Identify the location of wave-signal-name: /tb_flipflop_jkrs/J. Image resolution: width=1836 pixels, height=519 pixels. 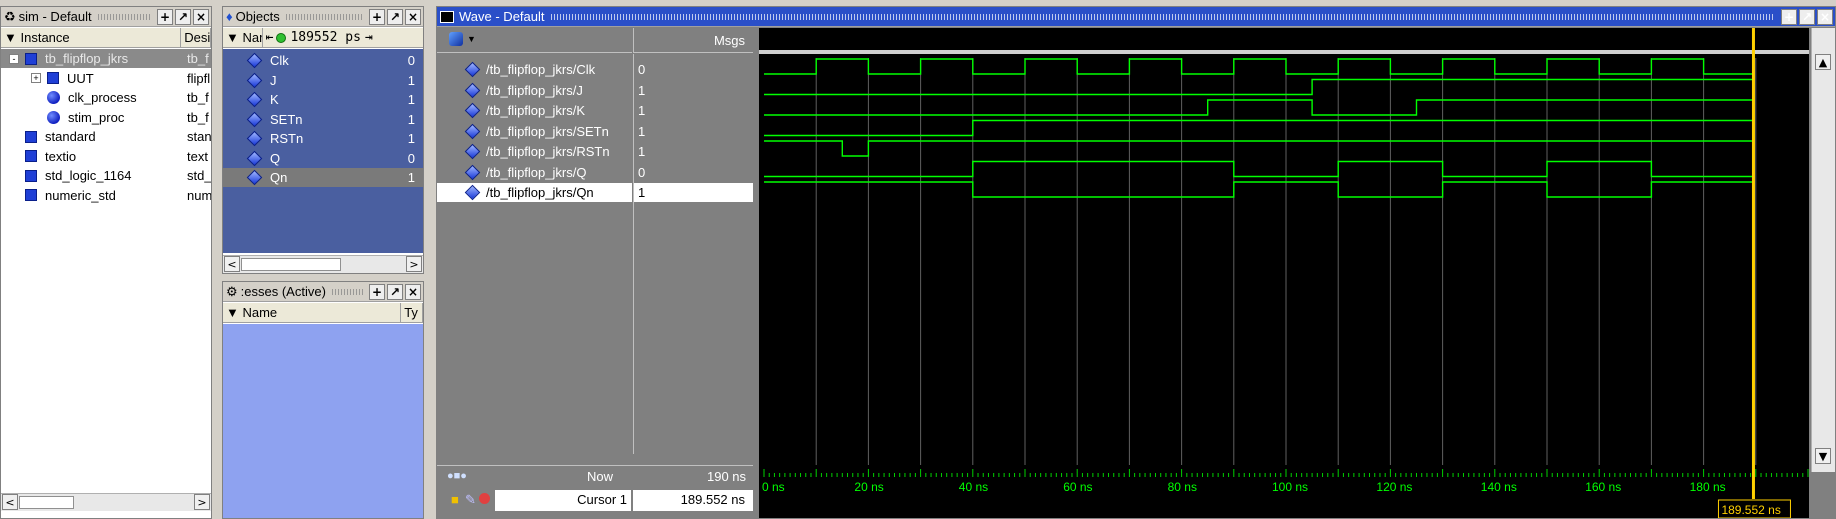
(534, 90).